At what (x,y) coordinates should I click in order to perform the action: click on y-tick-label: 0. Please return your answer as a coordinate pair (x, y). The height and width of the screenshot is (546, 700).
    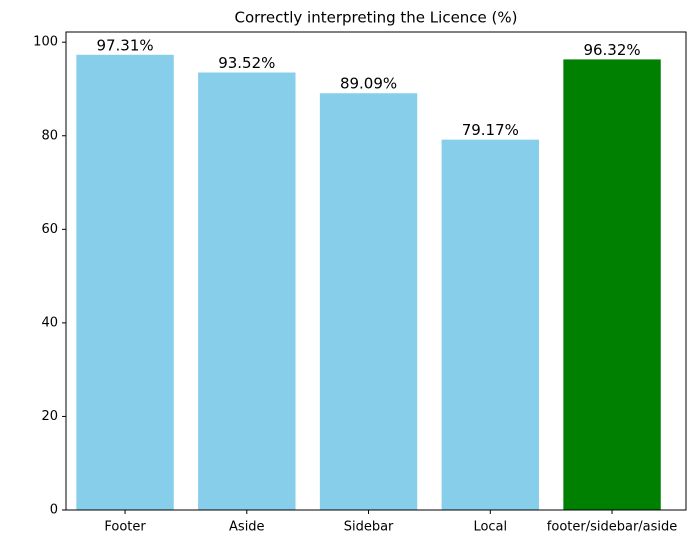
    Looking at the image, I should click on (54, 510).